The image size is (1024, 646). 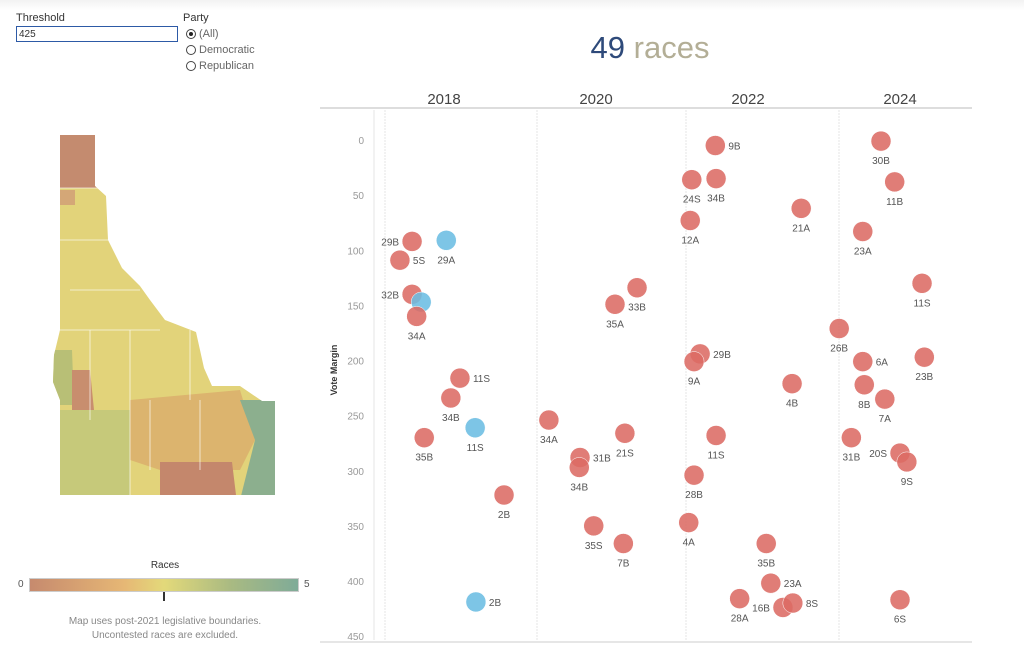 What do you see at coordinates (692, 200) in the screenshot?
I see `race-point-label: 24S` at bounding box center [692, 200].